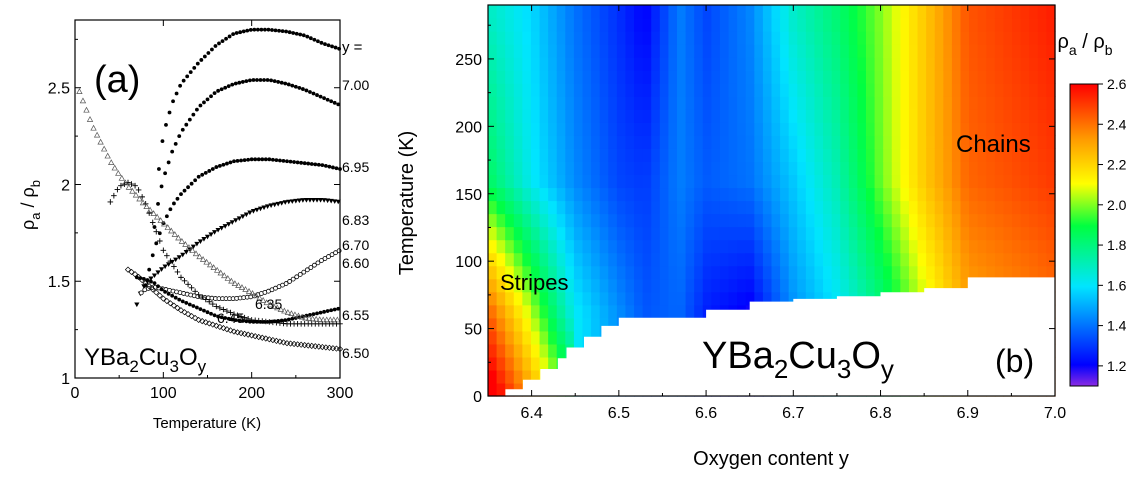 The width and height of the screenshot is (1145, 483). I want to click on x-tick-label: 6.6, so click(706, 413).